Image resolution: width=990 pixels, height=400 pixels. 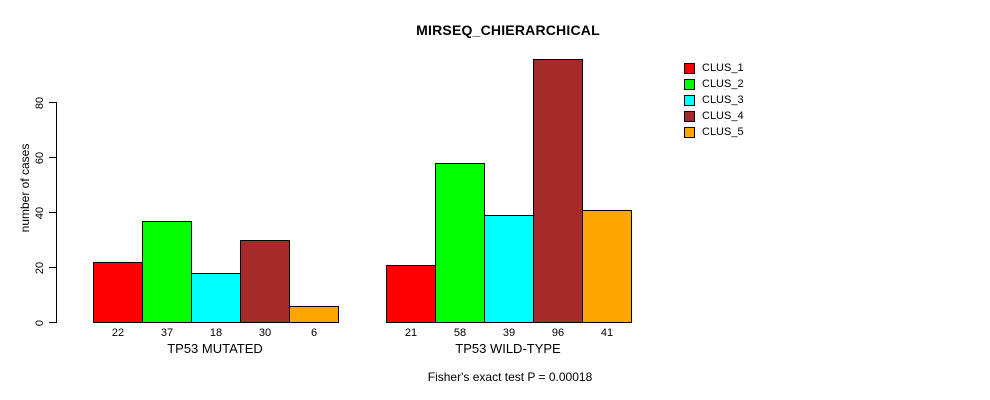 What do you see at coordinates (411, 333) in the screenshot?
I see `bar-value-label: 21` at bounding box center [411, 333].